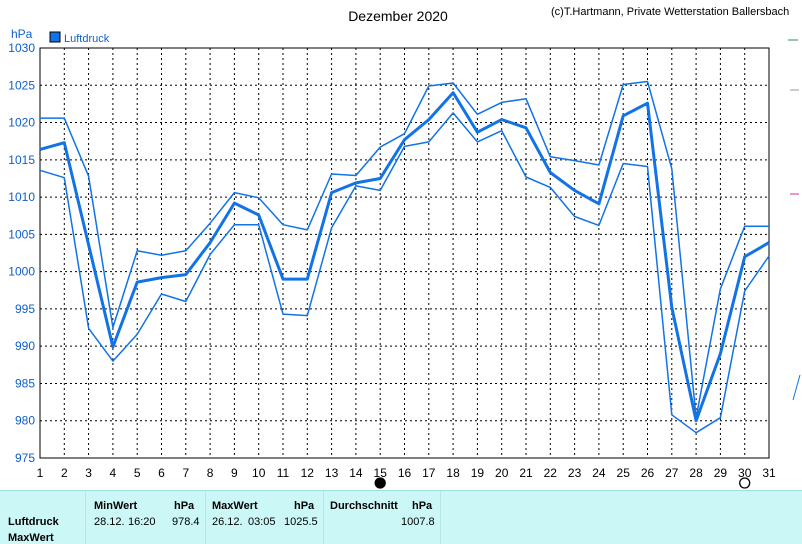 This screenshot has height=544, width=802. I want to click on x-tick-label: 20, so click(502, 473).